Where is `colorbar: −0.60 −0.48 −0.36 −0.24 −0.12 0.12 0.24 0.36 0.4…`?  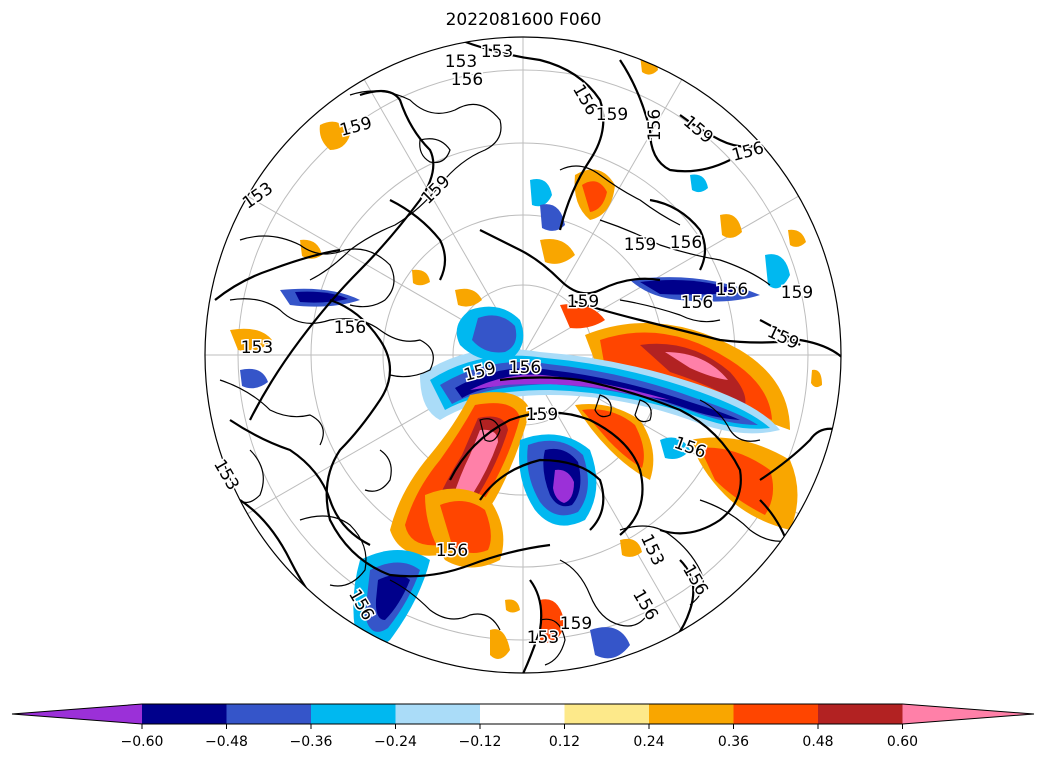 colorbar: −0.60 −0.48 −0.36 −0.24 −0.12 0.12 0.24 0.36 0.4… is located at coordinates (523, 726).